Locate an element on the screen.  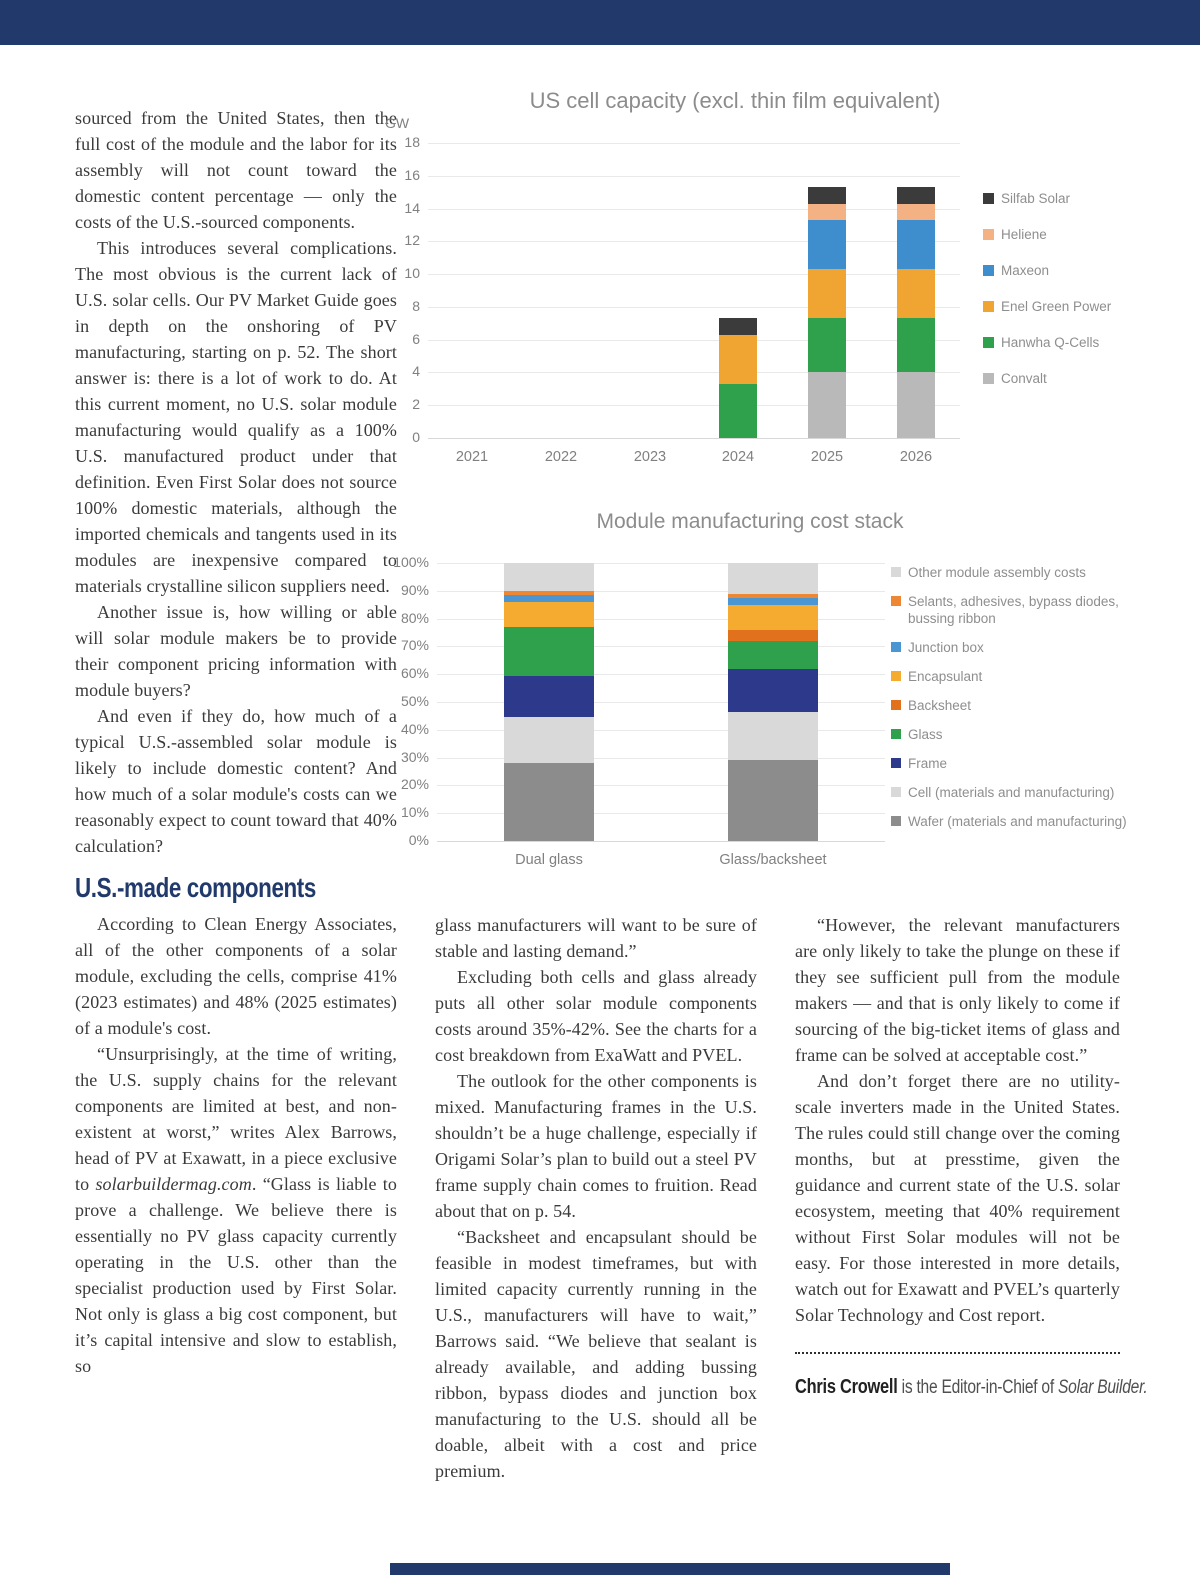
x-axis-category-label: Dual glass is located at coordinates (549, 860).